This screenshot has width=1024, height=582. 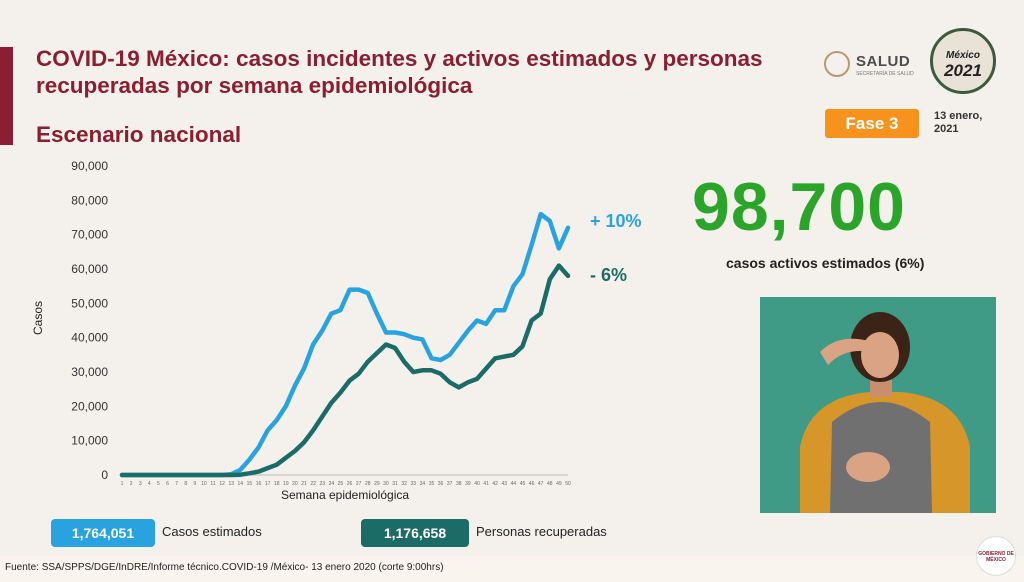 I want to click on x-tick-label: 43, so click(x=505, y=484).